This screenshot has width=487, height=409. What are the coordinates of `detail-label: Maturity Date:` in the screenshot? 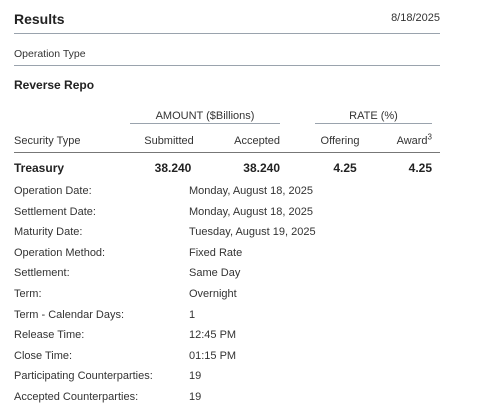 It's located at (48, 232).